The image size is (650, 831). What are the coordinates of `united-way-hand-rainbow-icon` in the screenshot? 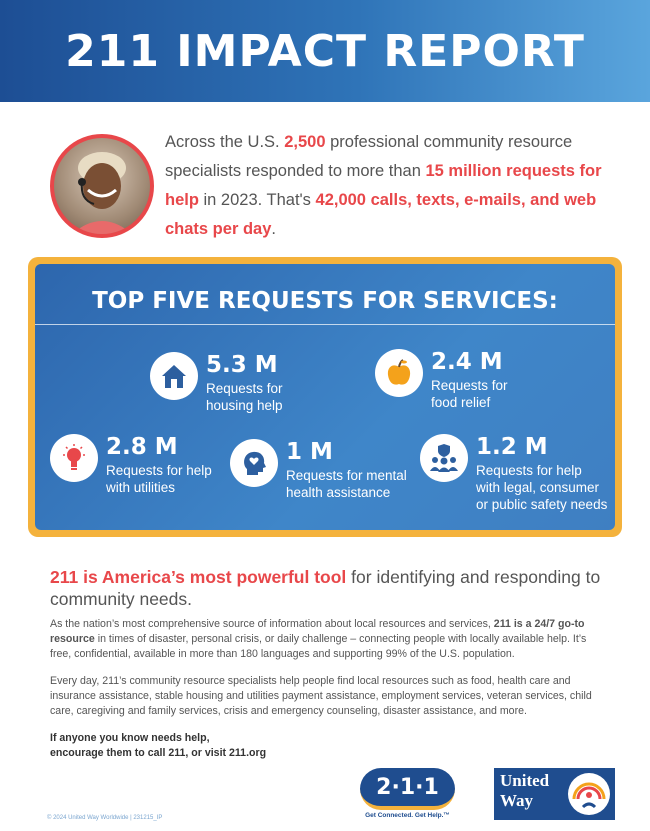 It's located at (589, 794).